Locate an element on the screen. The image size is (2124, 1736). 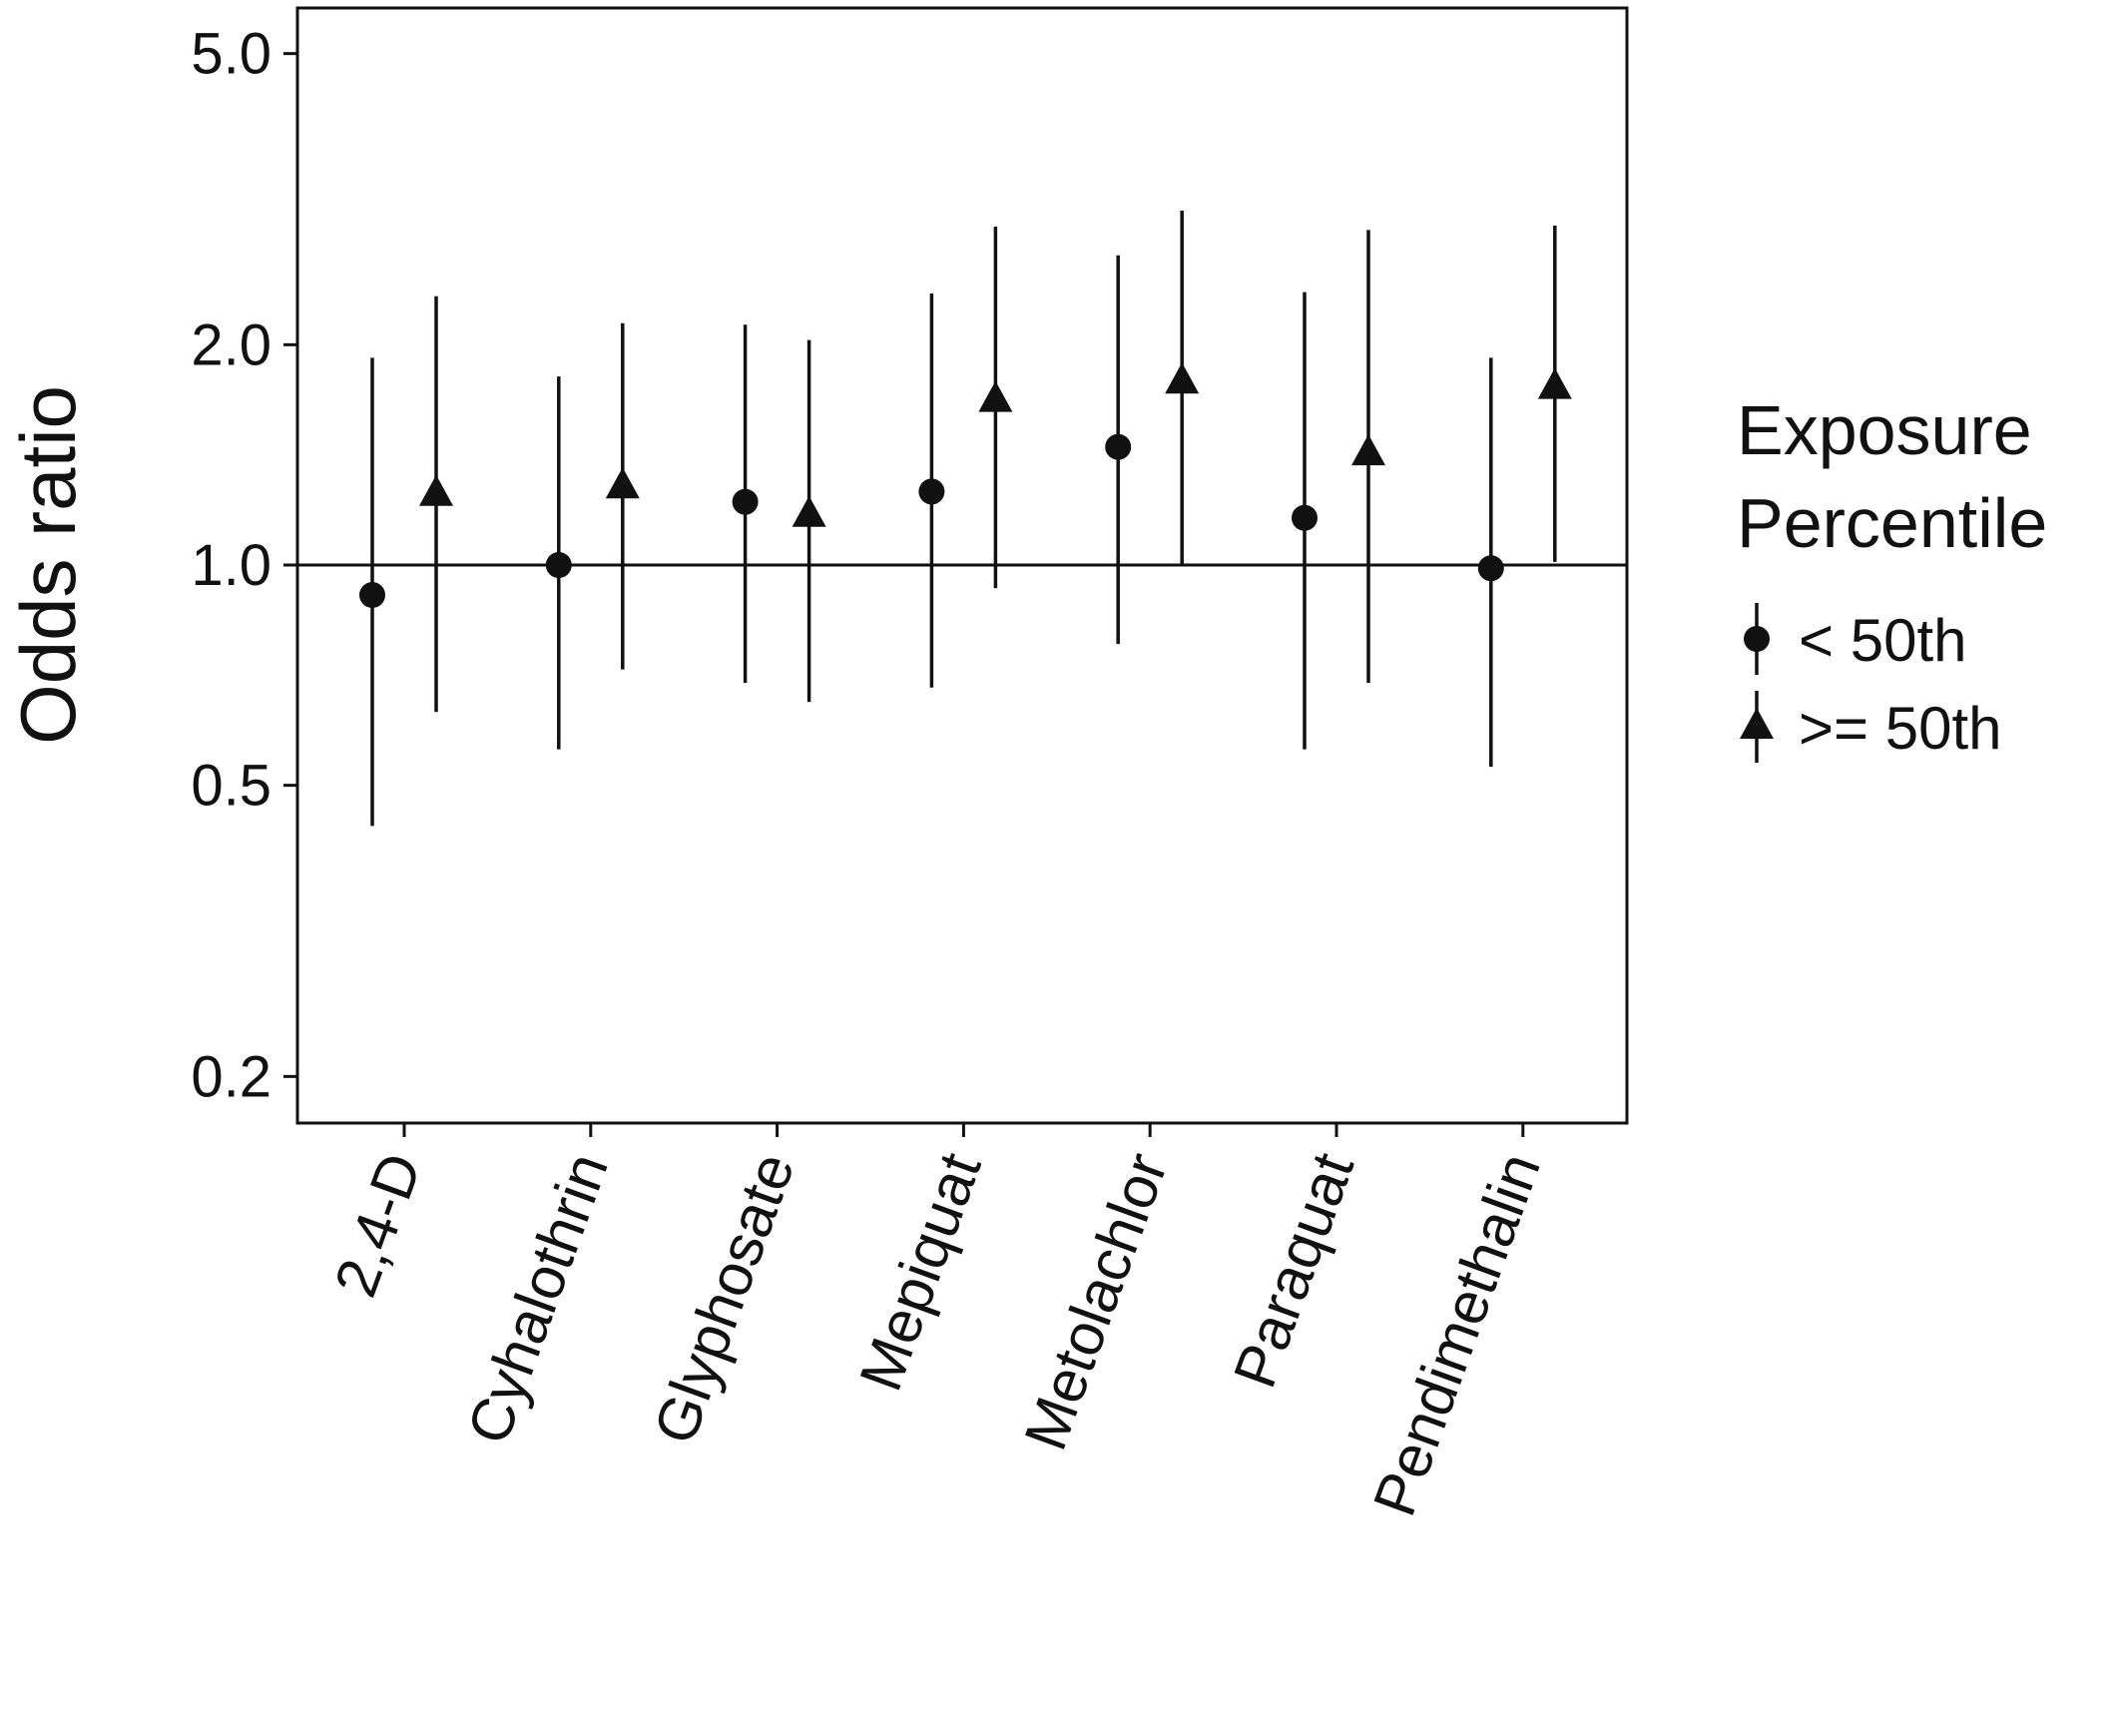
y-tick-label: 2.0 is located at coordinates (231, 344).